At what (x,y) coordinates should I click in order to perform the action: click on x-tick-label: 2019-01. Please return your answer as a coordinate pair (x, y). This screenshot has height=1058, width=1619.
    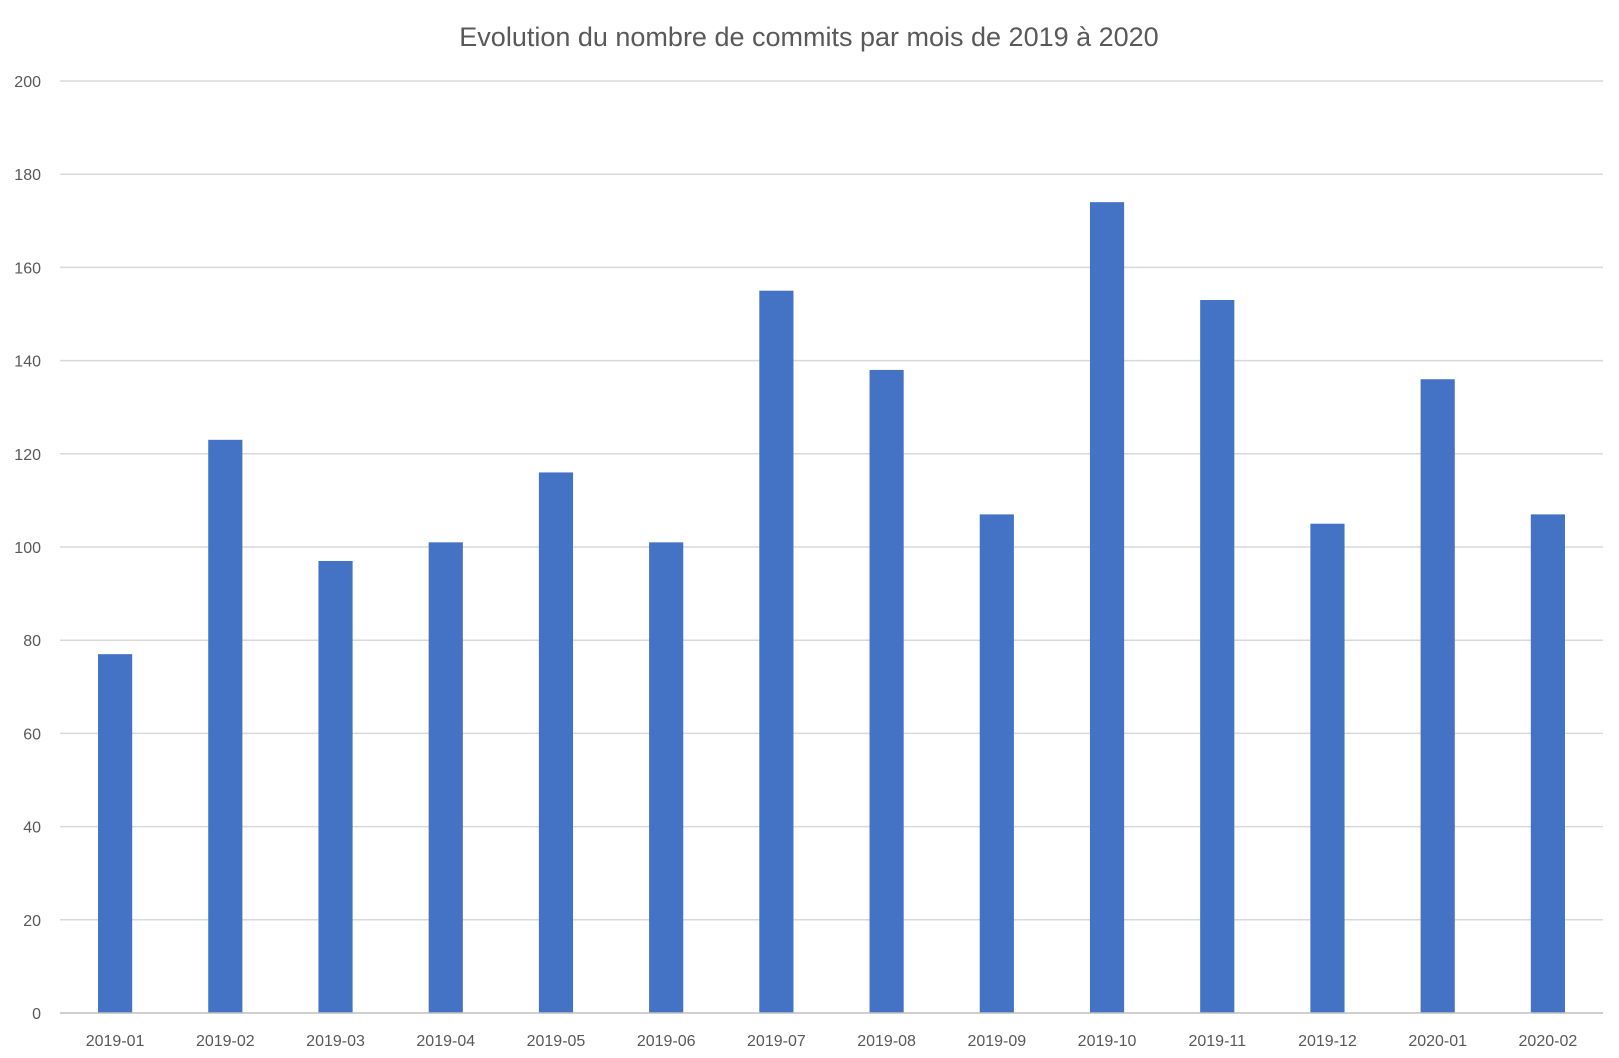
    Looking at the image, I should click on (115, 1041).